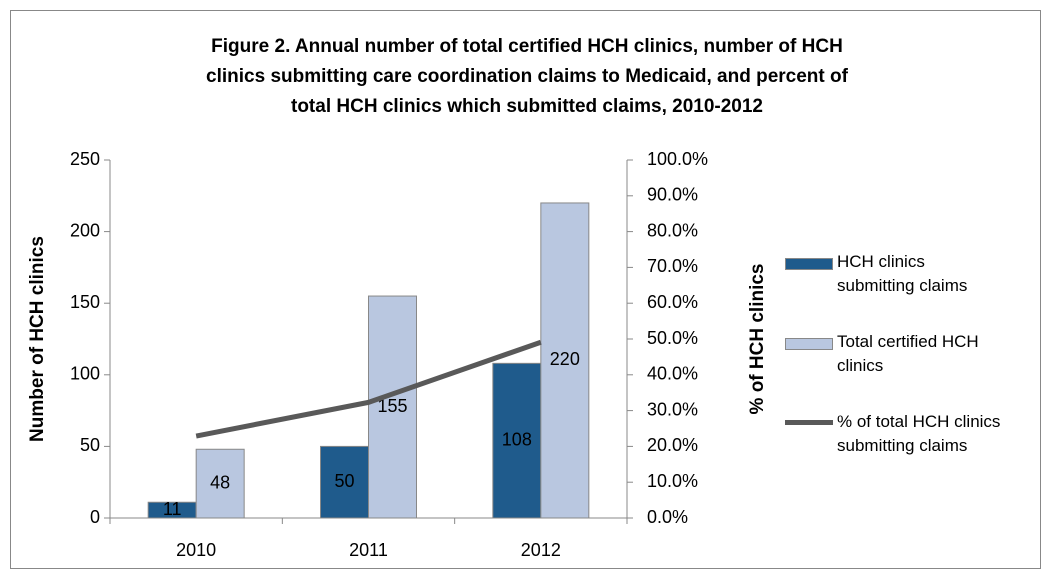  What do you see at coordinates (672, 302) in the screenshot?
I see `y2-tick-label: 60.0%` at bounding box center [672, 302].